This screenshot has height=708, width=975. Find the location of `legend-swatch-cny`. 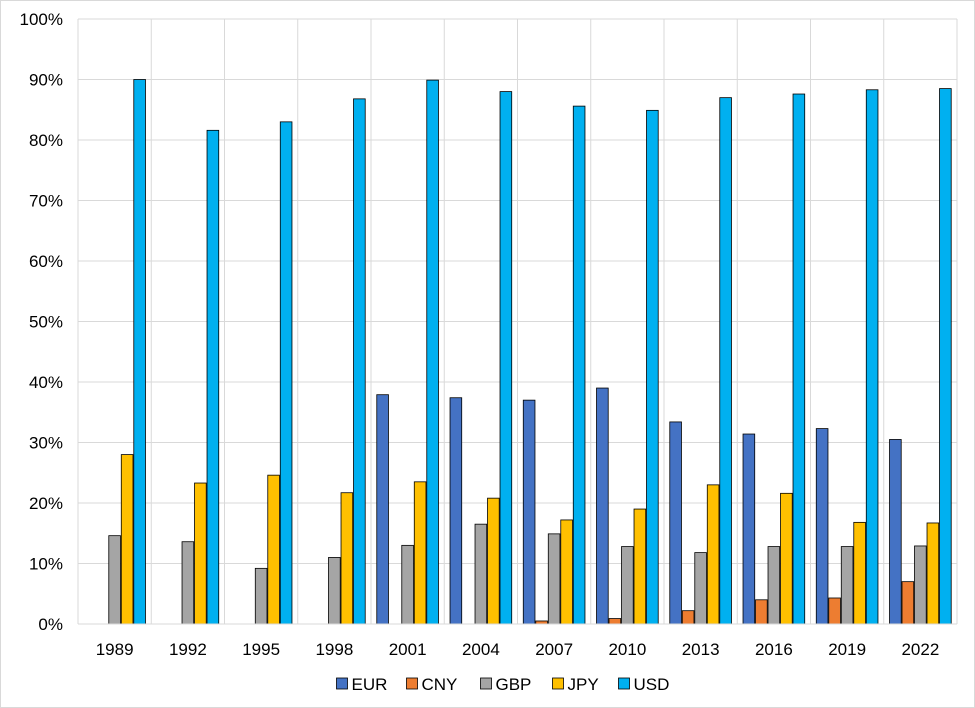

legend-swatch-cny is located at coordinates (412, 683).